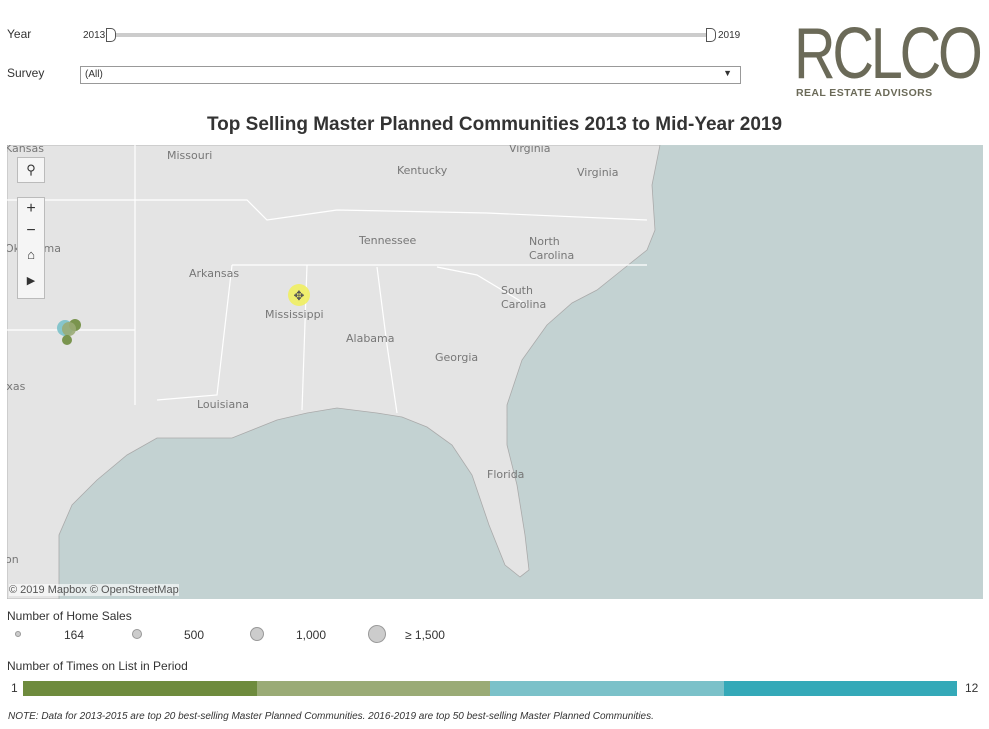 The image size is (989, 729). What do you see at coordinates (19, 34) in the screenshot?
I see `year-label: Year` at bounding box center [19, 34].